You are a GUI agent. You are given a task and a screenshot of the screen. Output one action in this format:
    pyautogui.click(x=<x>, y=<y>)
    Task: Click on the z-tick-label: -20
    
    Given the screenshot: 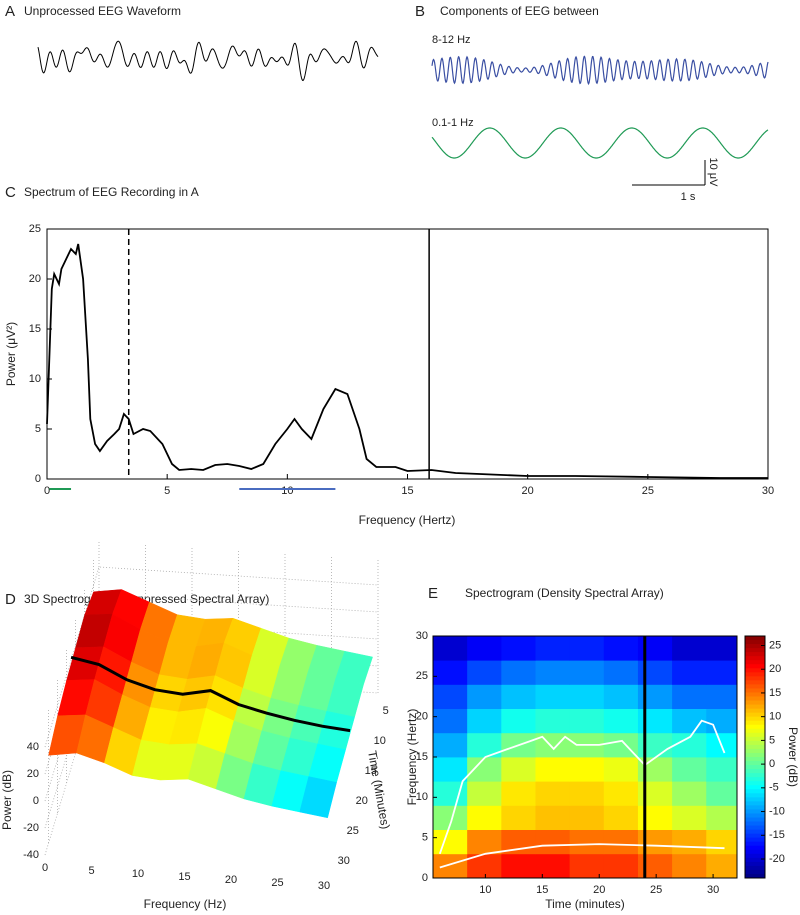 What is the action you would take?
    pyautogui.click(x=31, y=828)
    